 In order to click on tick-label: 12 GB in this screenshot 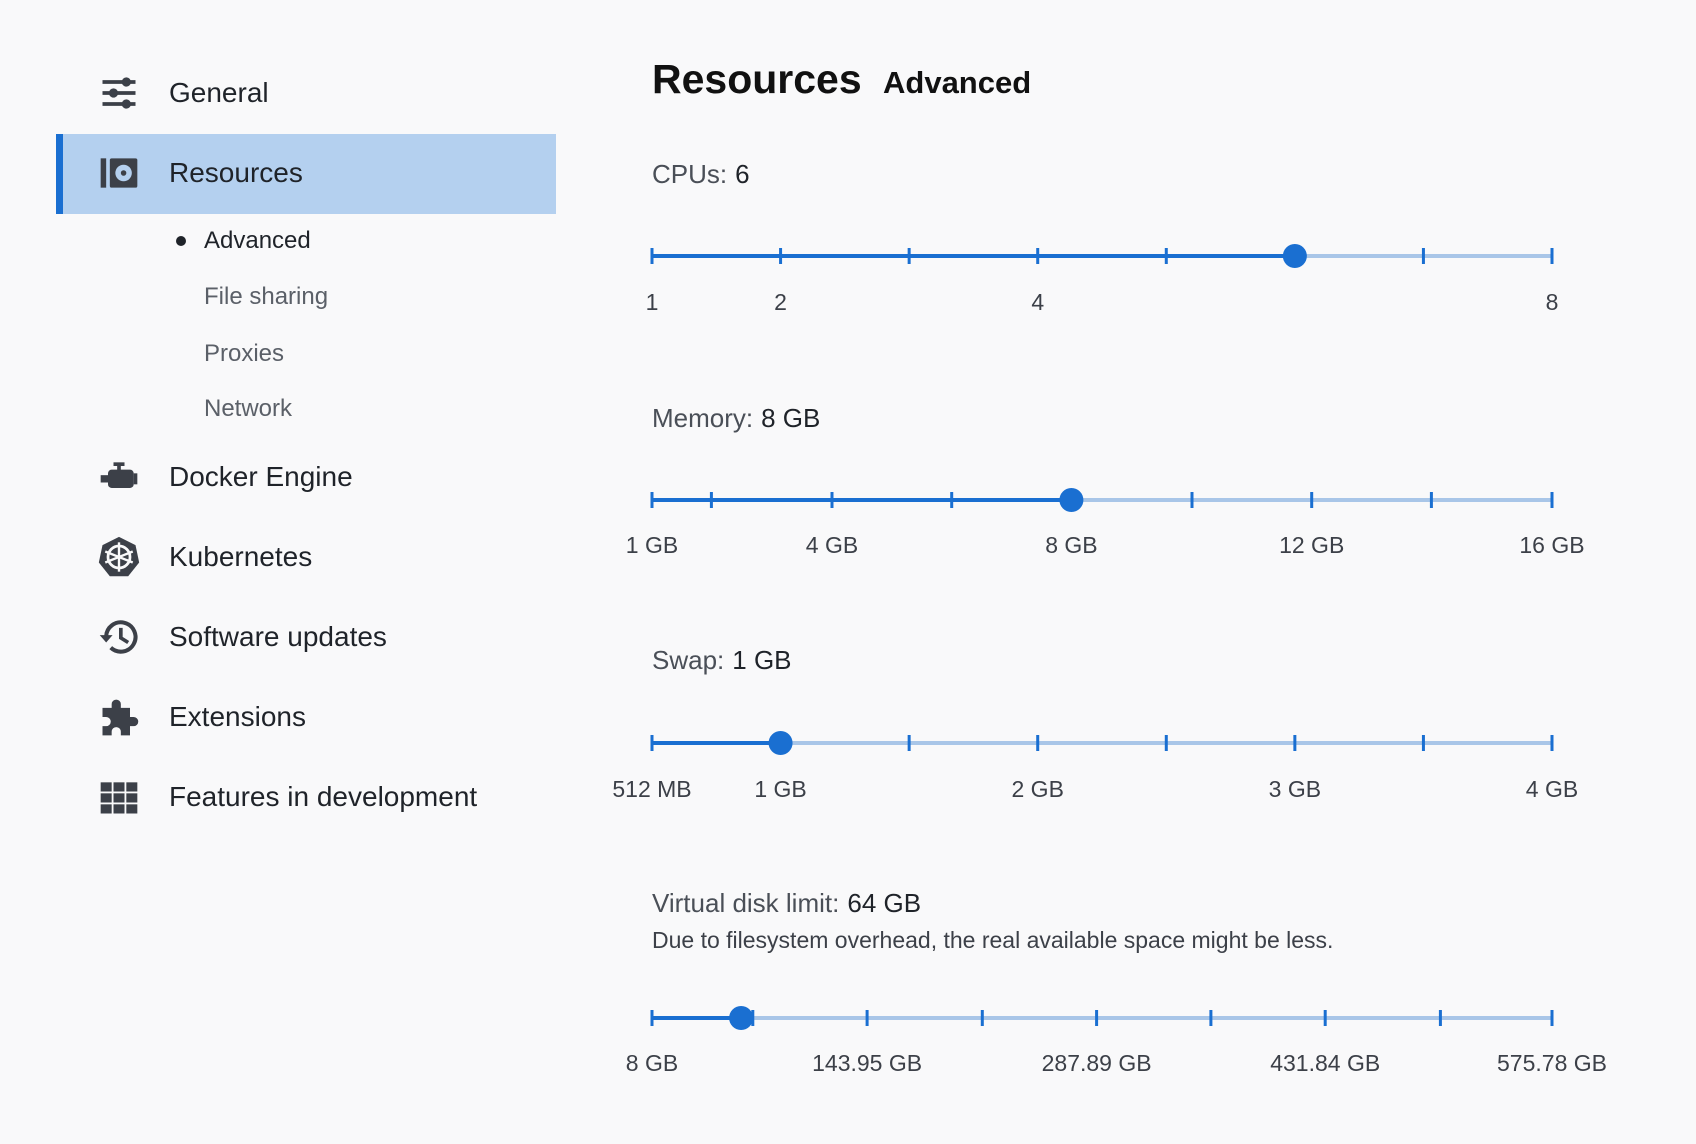, I will do `click(1311, 545)`.